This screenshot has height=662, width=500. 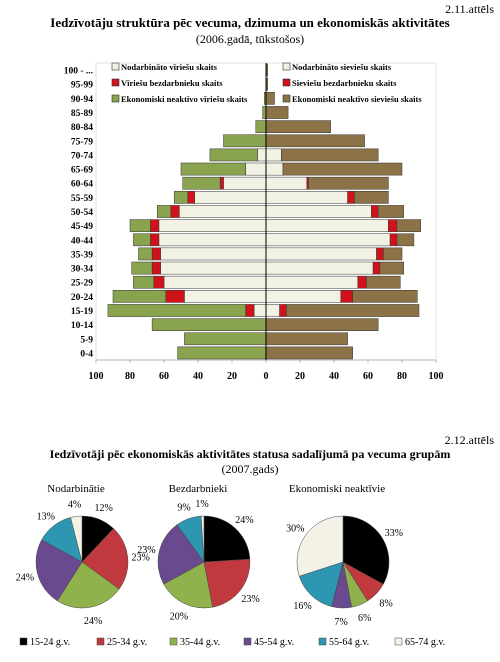 I want to click on pie-data-label: 12%, so click(x=104, y=508).